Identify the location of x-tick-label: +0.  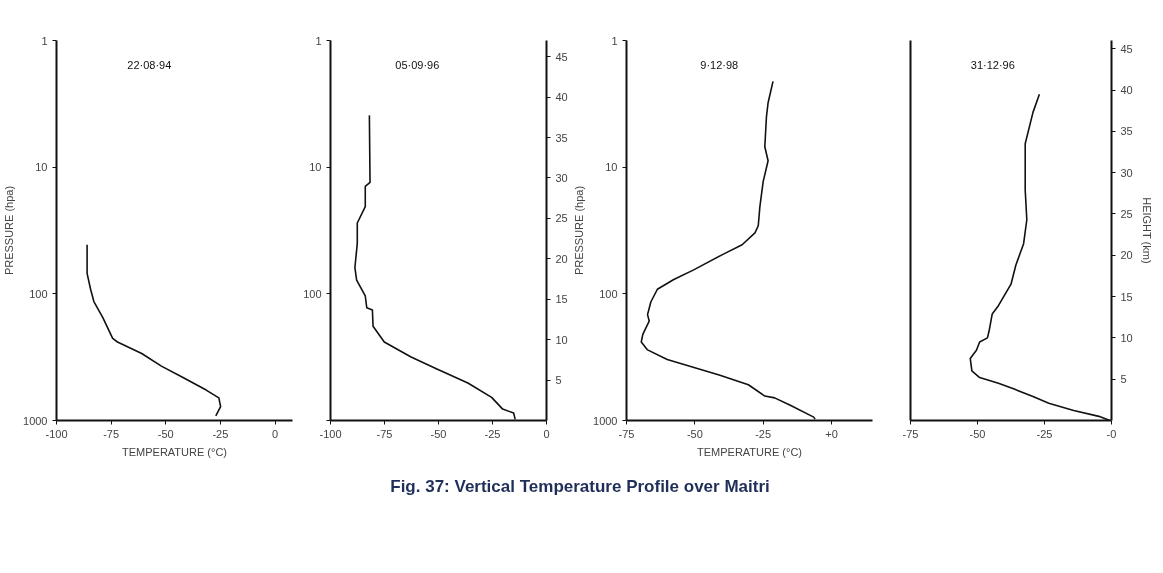
(831, 433).